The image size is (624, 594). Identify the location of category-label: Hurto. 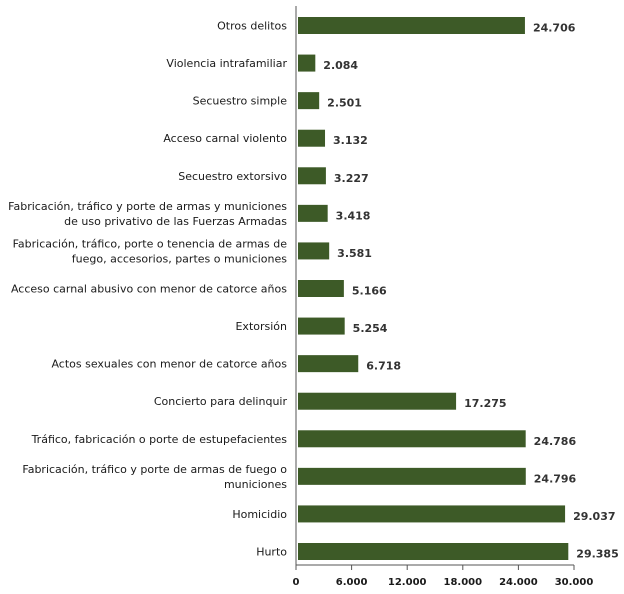
(271, 552).